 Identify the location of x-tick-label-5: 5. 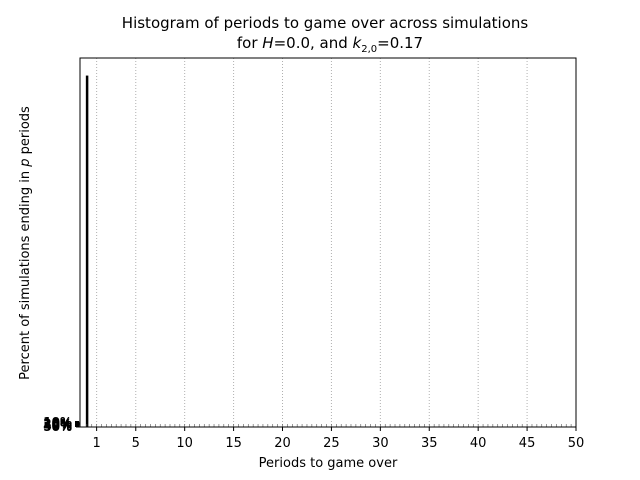
(136, 443).